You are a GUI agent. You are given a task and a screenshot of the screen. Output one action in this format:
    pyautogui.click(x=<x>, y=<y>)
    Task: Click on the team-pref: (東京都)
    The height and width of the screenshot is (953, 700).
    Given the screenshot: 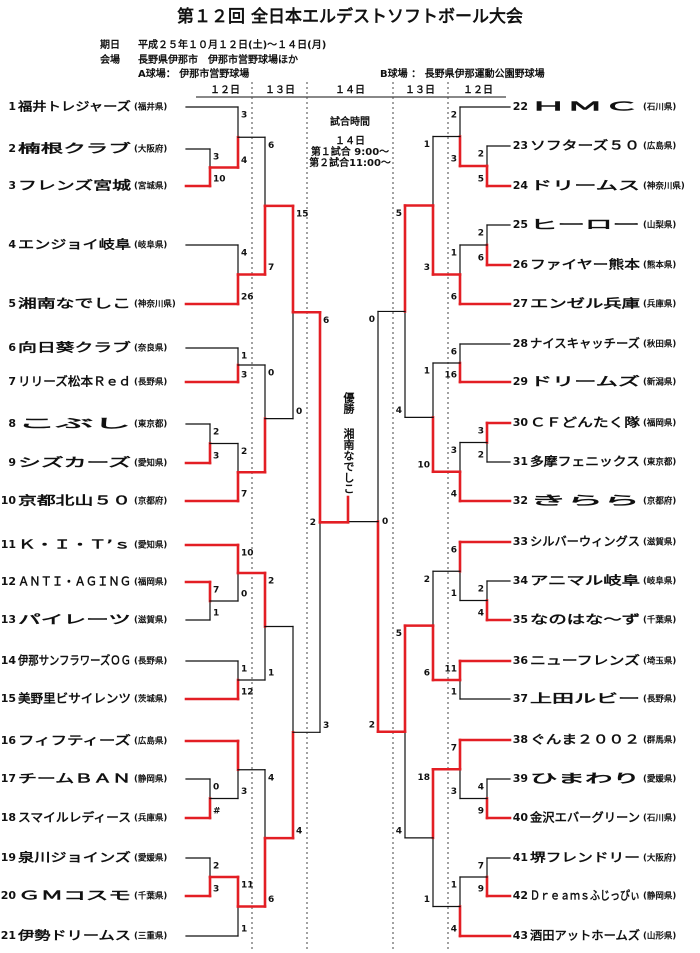 What is the action you would take?
    pyautogui.click(x=150, y=424)
    